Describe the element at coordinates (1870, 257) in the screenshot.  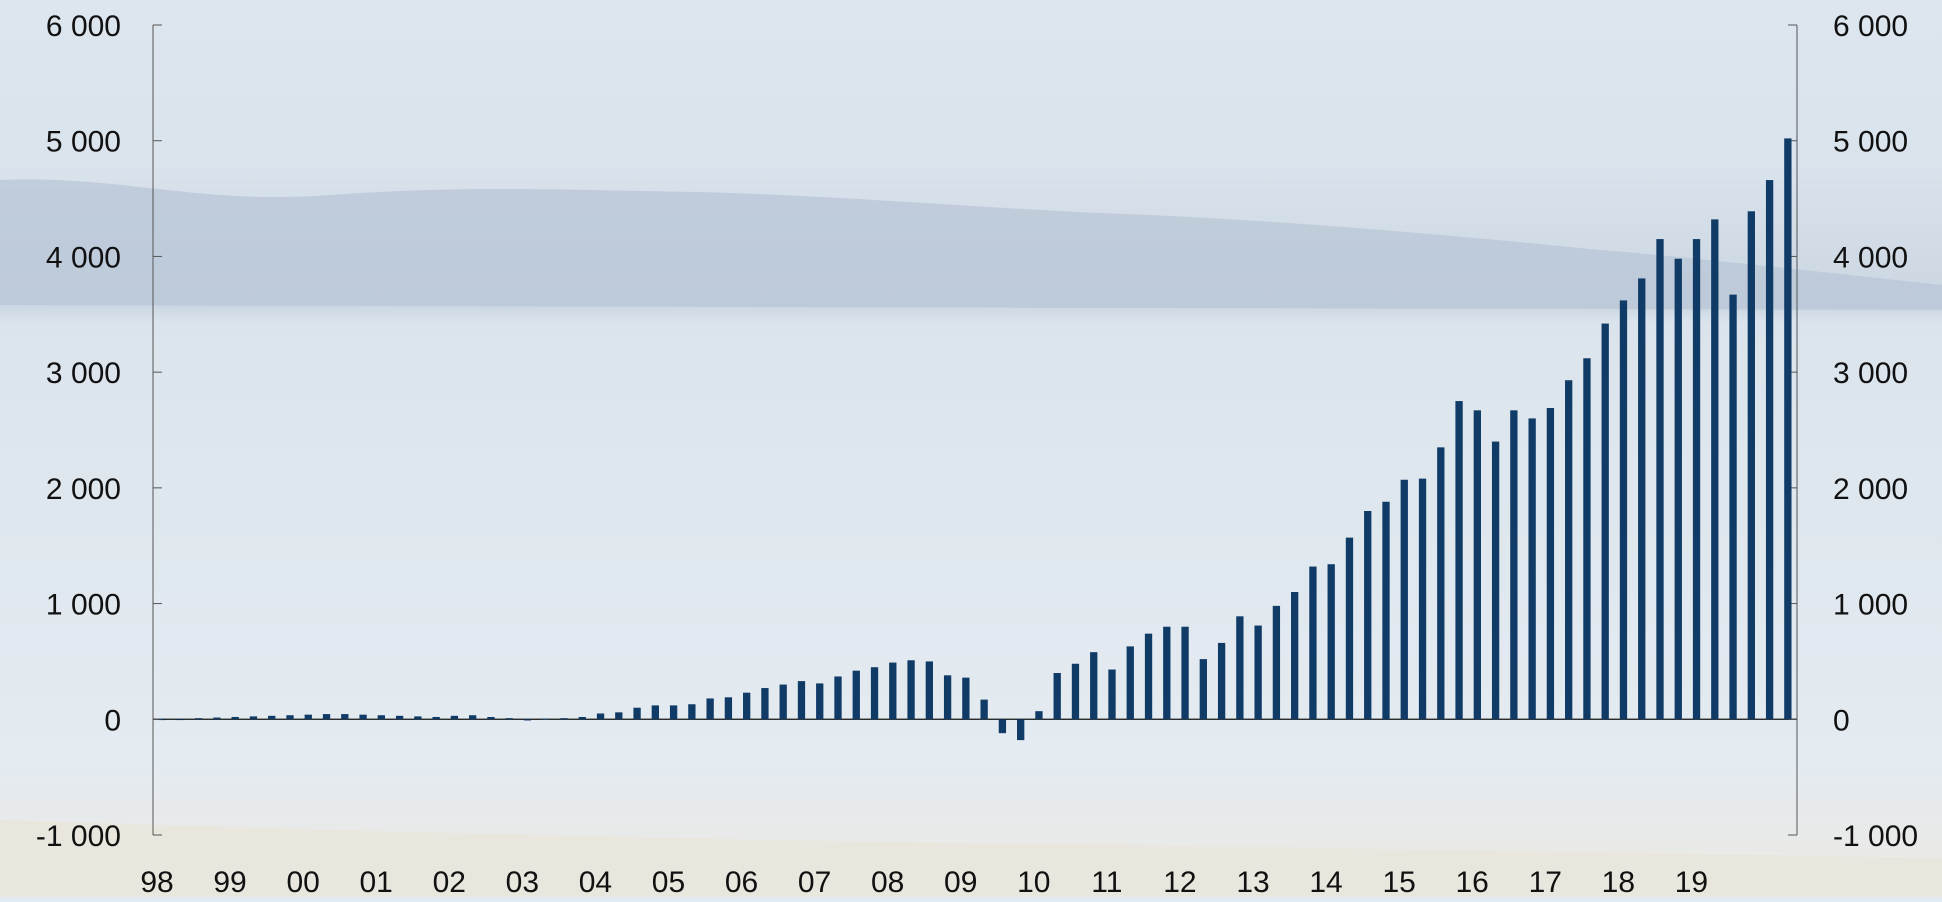
I see `y-tick-label-right: 4 000` at that location.